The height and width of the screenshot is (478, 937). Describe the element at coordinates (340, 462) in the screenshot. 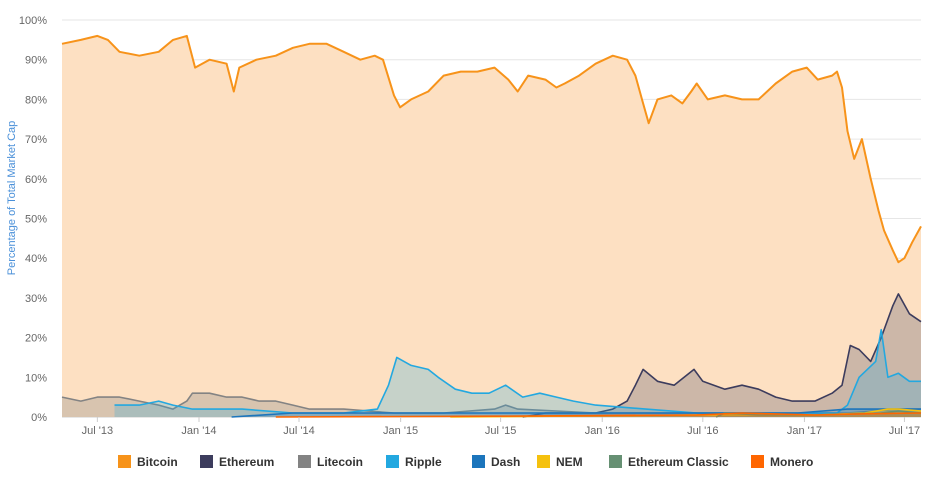

I see `legend-label: Litecoin` at that location.